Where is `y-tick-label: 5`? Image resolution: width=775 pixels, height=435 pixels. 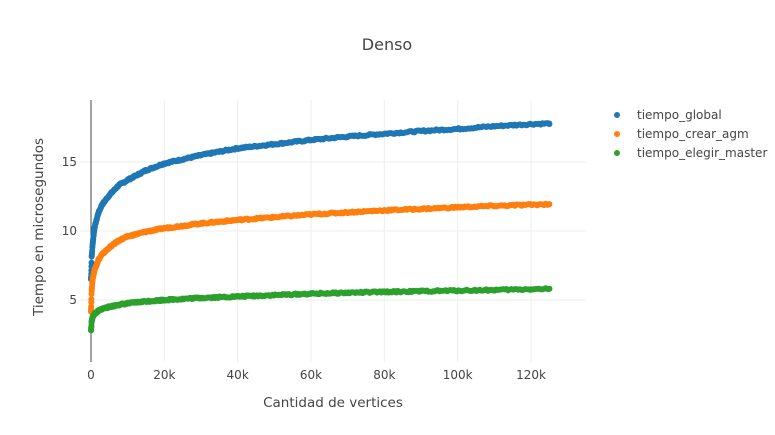
y-tick-label: 5 is located at coordinates (73, 300).